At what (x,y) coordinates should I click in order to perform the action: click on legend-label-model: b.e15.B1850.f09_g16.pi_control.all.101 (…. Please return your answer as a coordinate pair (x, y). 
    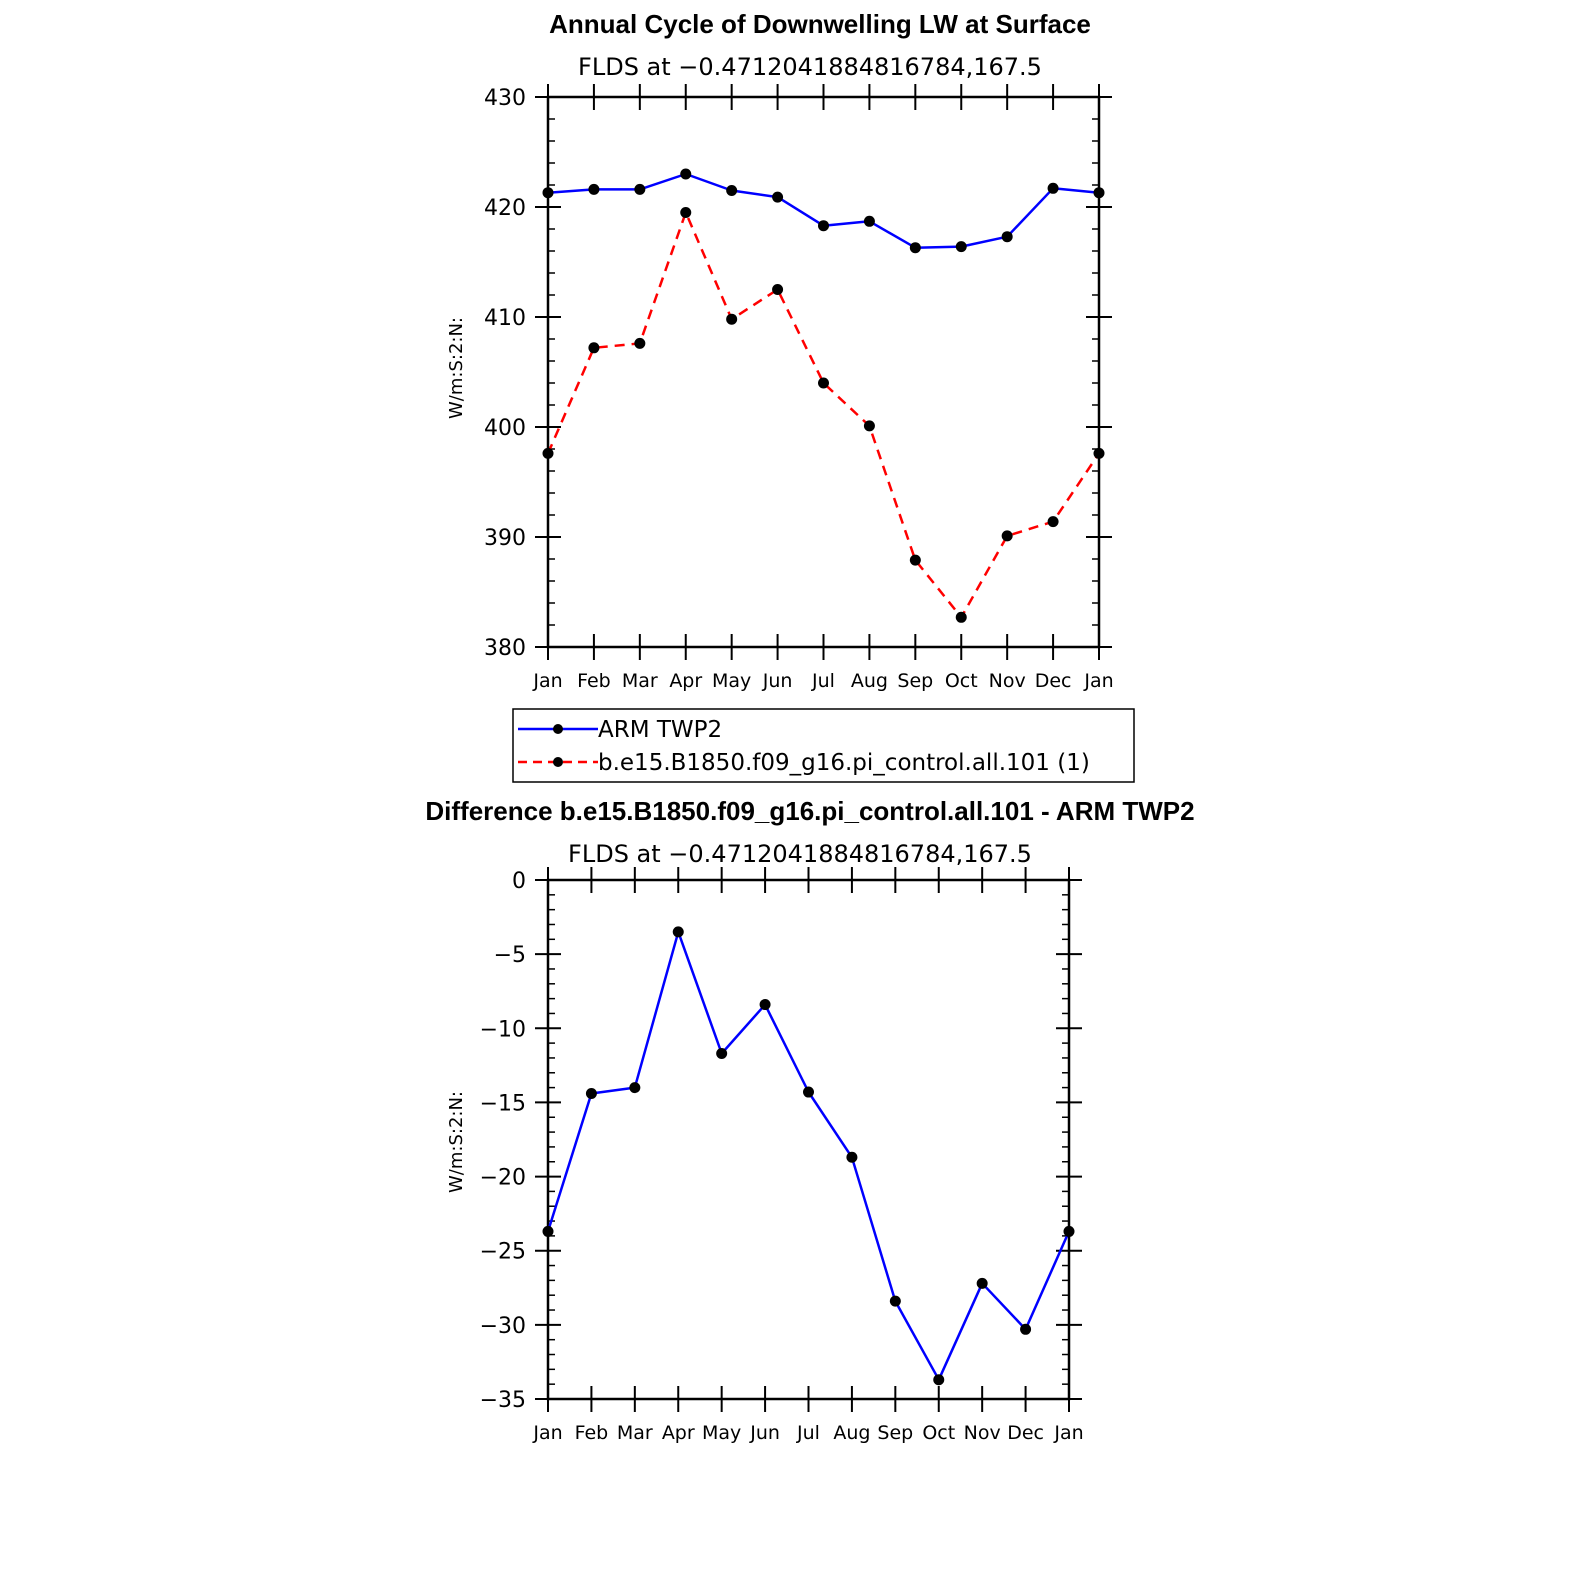
    Looking at the image, I should click on (844, 763).